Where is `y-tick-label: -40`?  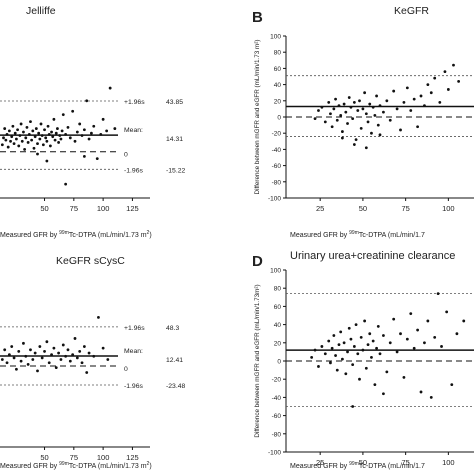
y-tick-label: -40 is located at coordinates (277, 150).